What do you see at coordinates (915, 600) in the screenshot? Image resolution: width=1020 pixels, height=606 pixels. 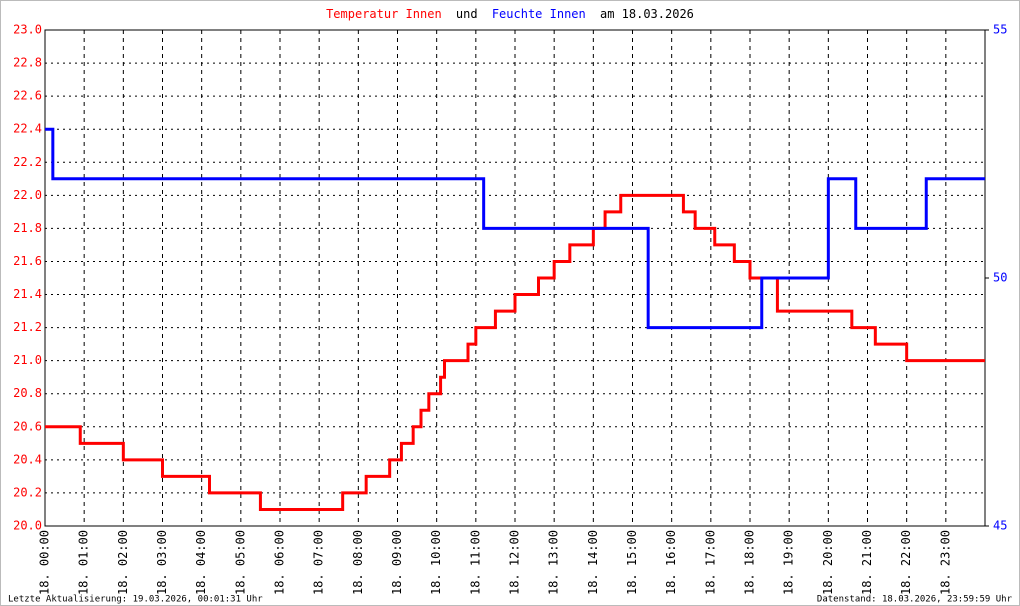 I see `footer-right: Datenstand: 18.03.2026, 23:59:59 Uhr` at bounding box center [915, 600].